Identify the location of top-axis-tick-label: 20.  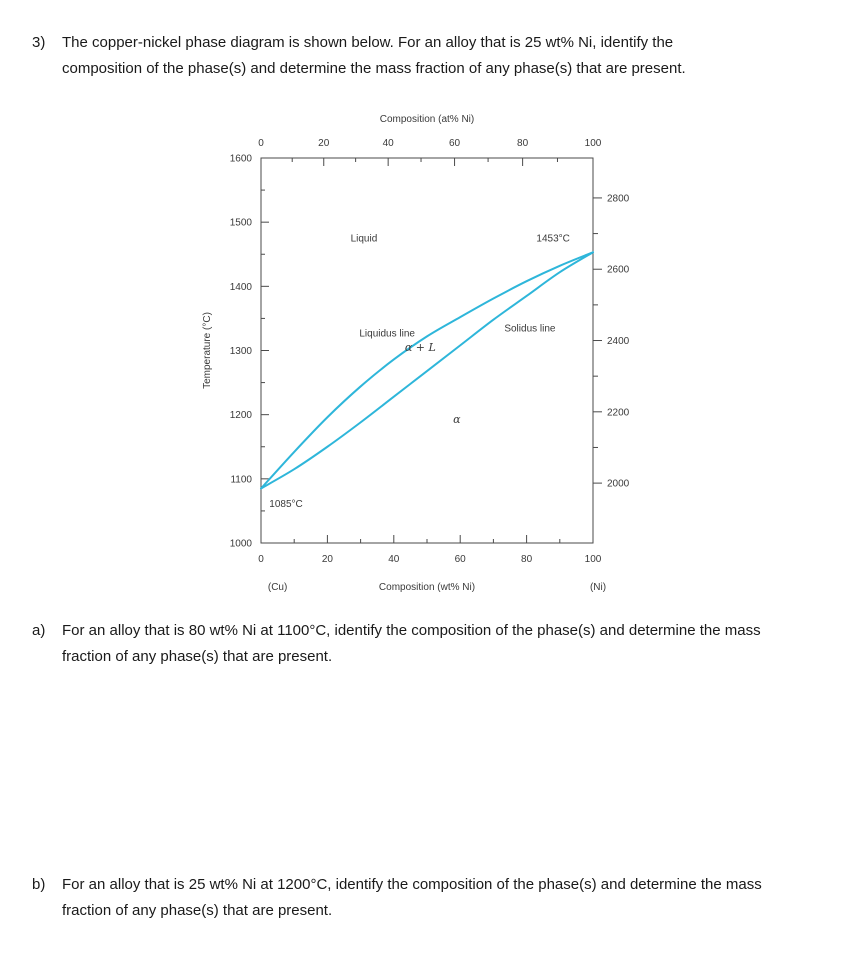
(324, 143).